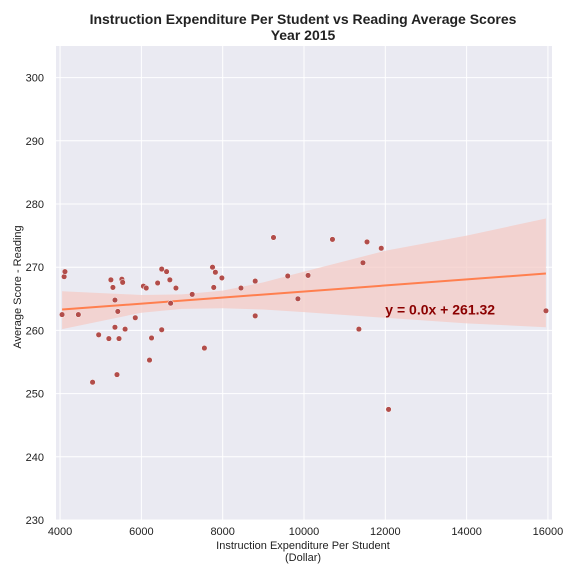  What do you see at coordinates (141, 532) in the screenshot?
I see `x-tick-label: 6000` at bounding box center [141, 532].